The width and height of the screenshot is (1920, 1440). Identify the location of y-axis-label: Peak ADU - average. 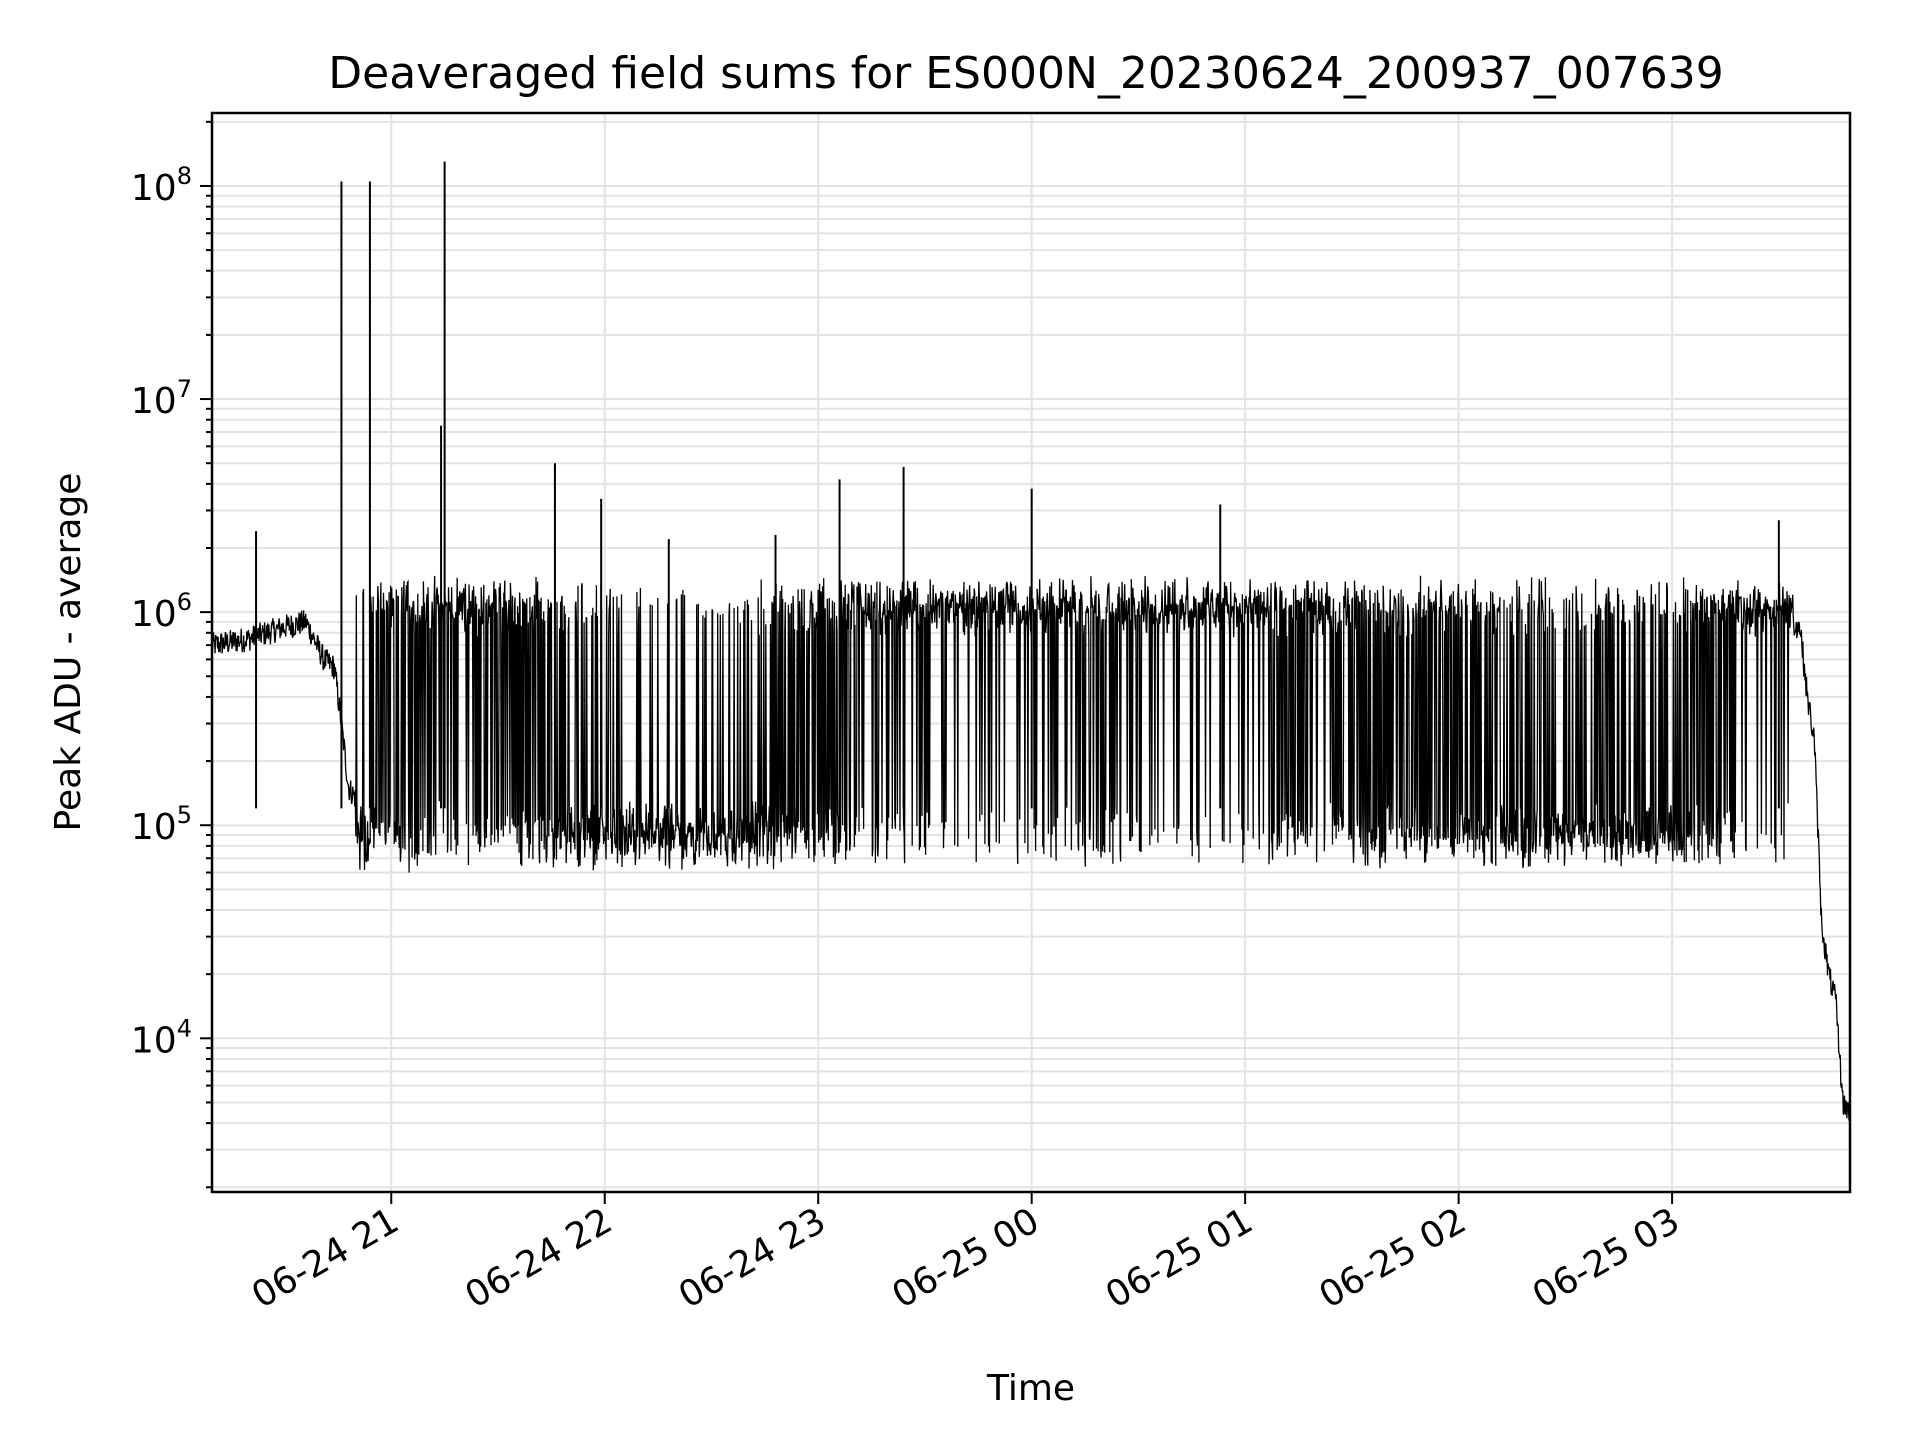
(68, 652).